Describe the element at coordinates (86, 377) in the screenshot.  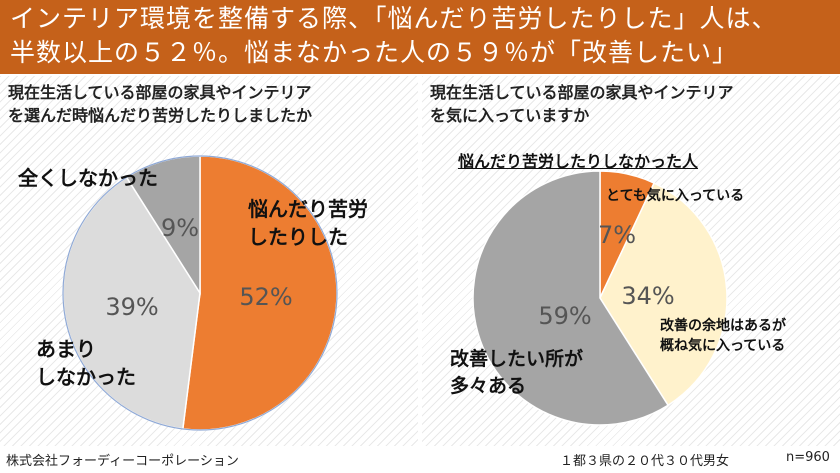
I see `chart1-category-label-2-line-2: しなかった` at that location.